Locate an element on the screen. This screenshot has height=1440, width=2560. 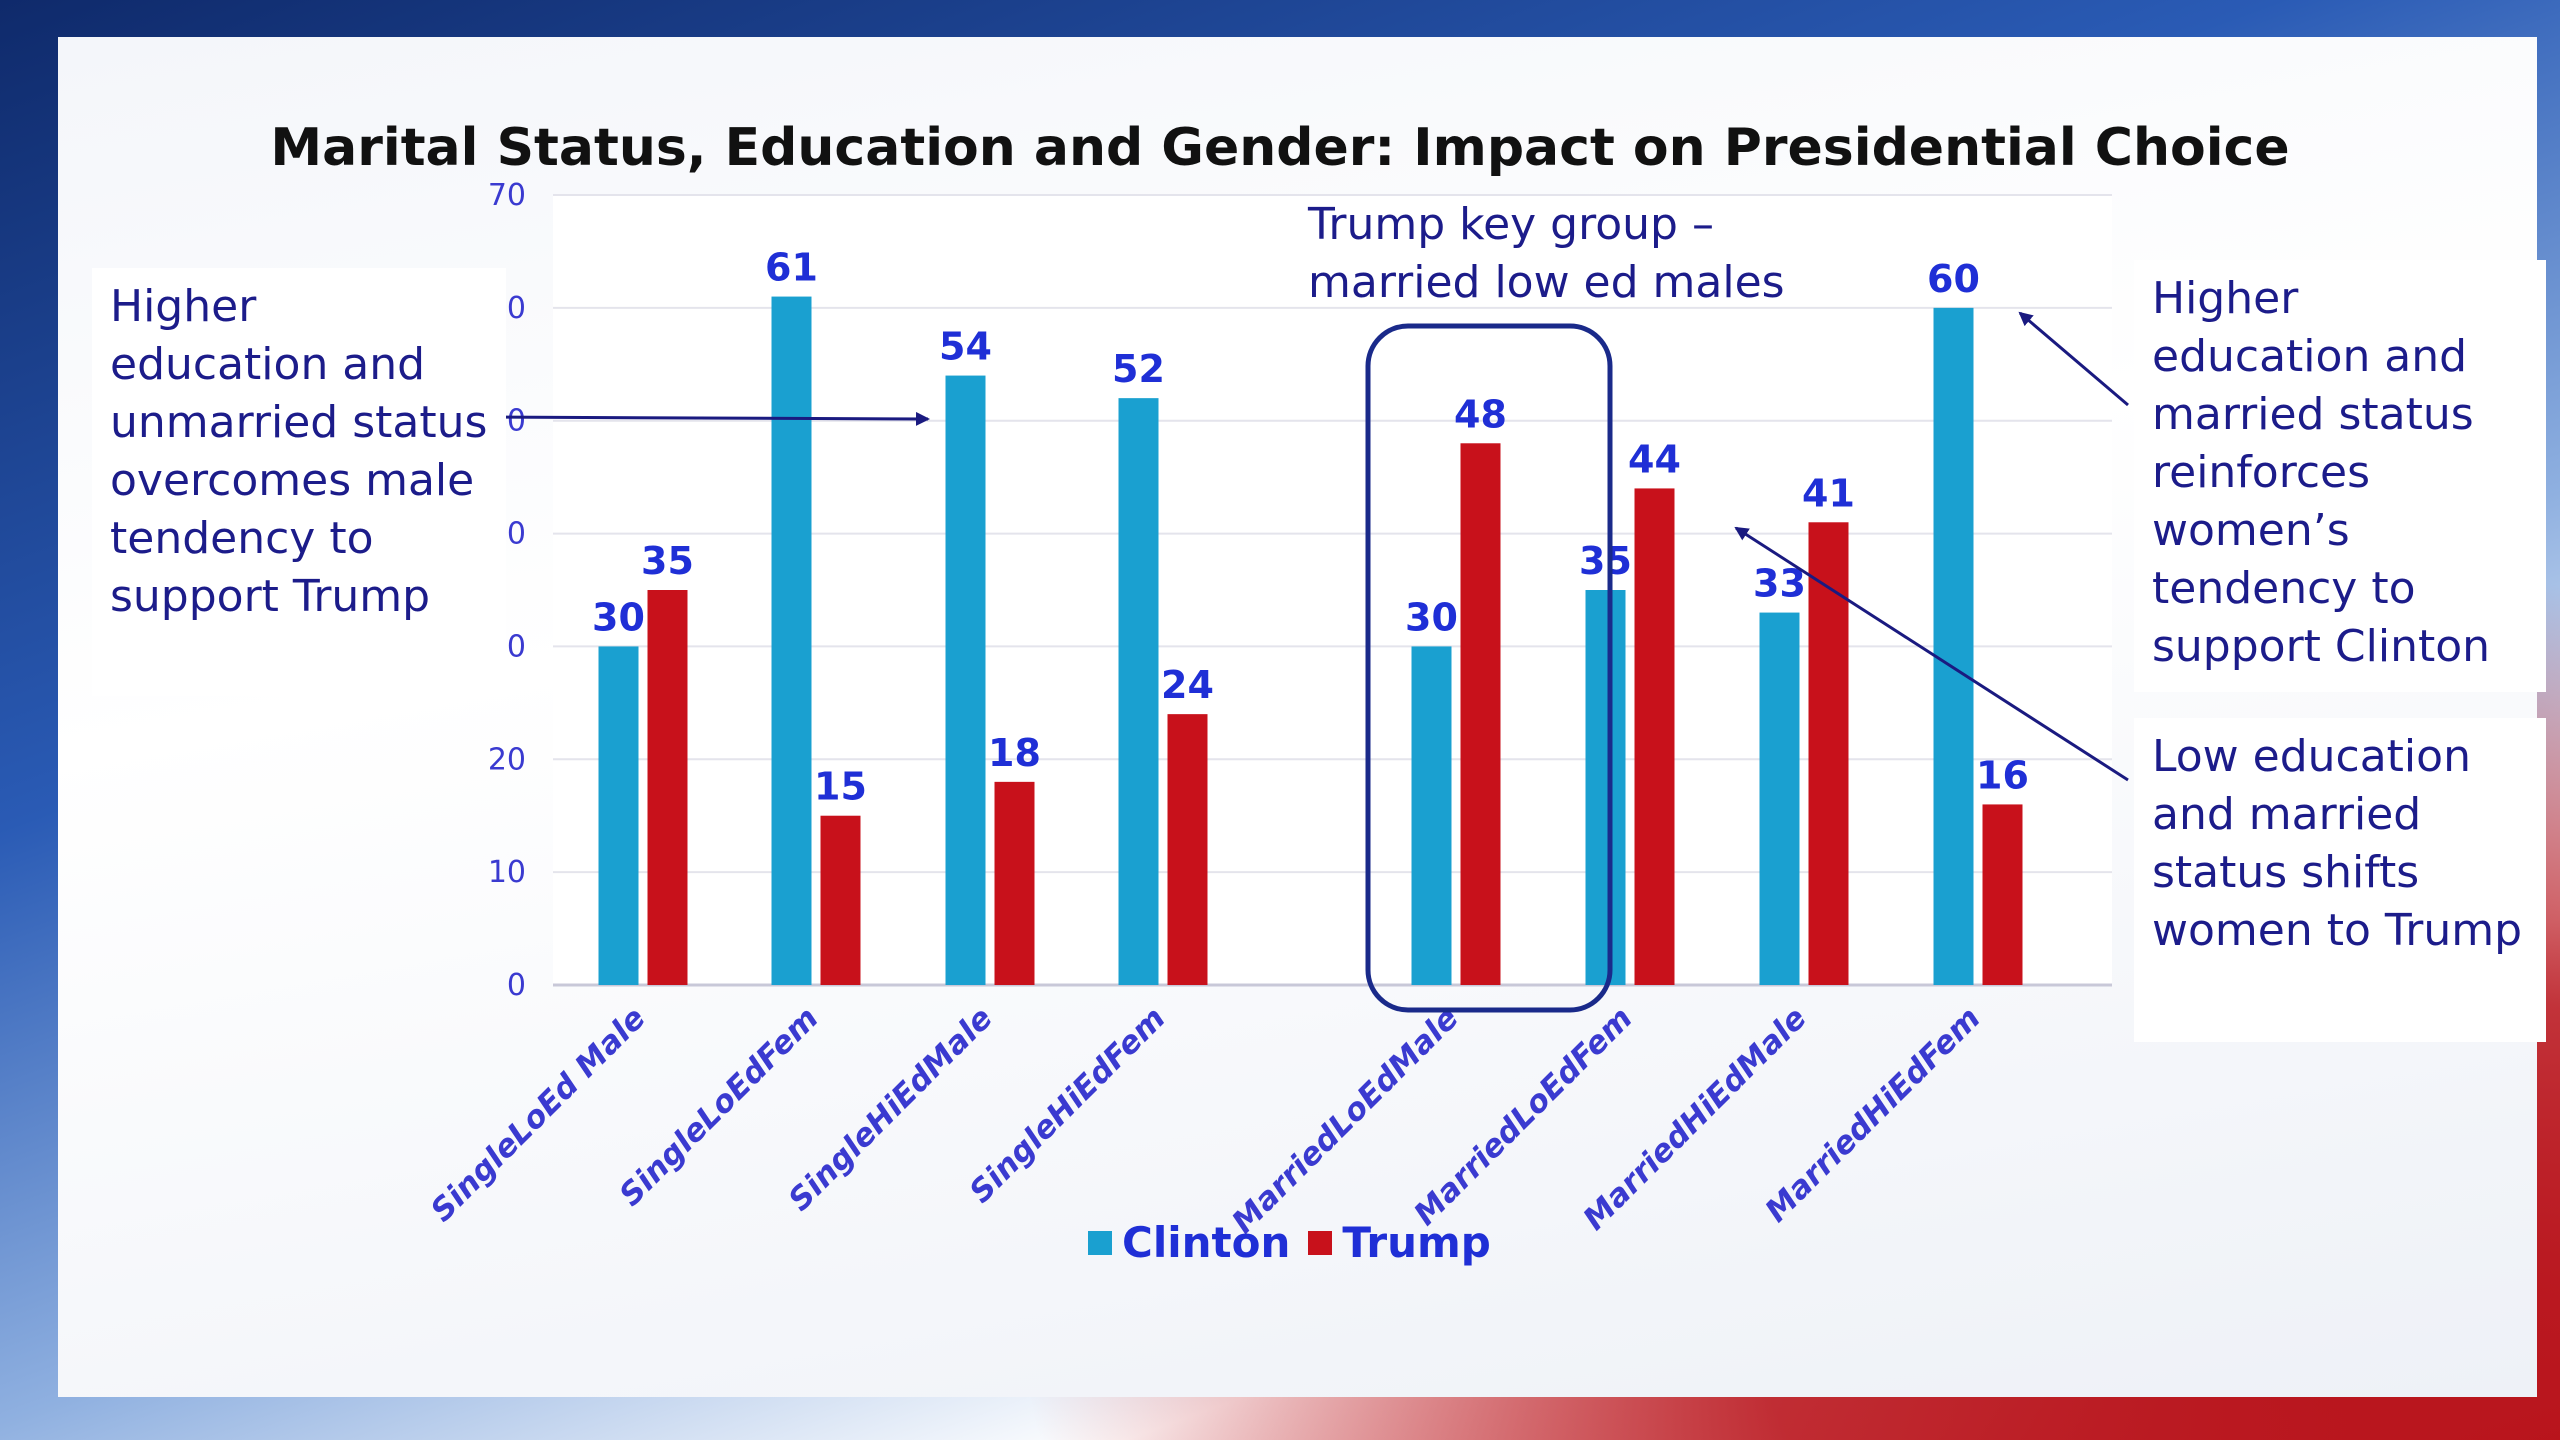
y-tick-label: 70 is located at coordinates (507, 195).